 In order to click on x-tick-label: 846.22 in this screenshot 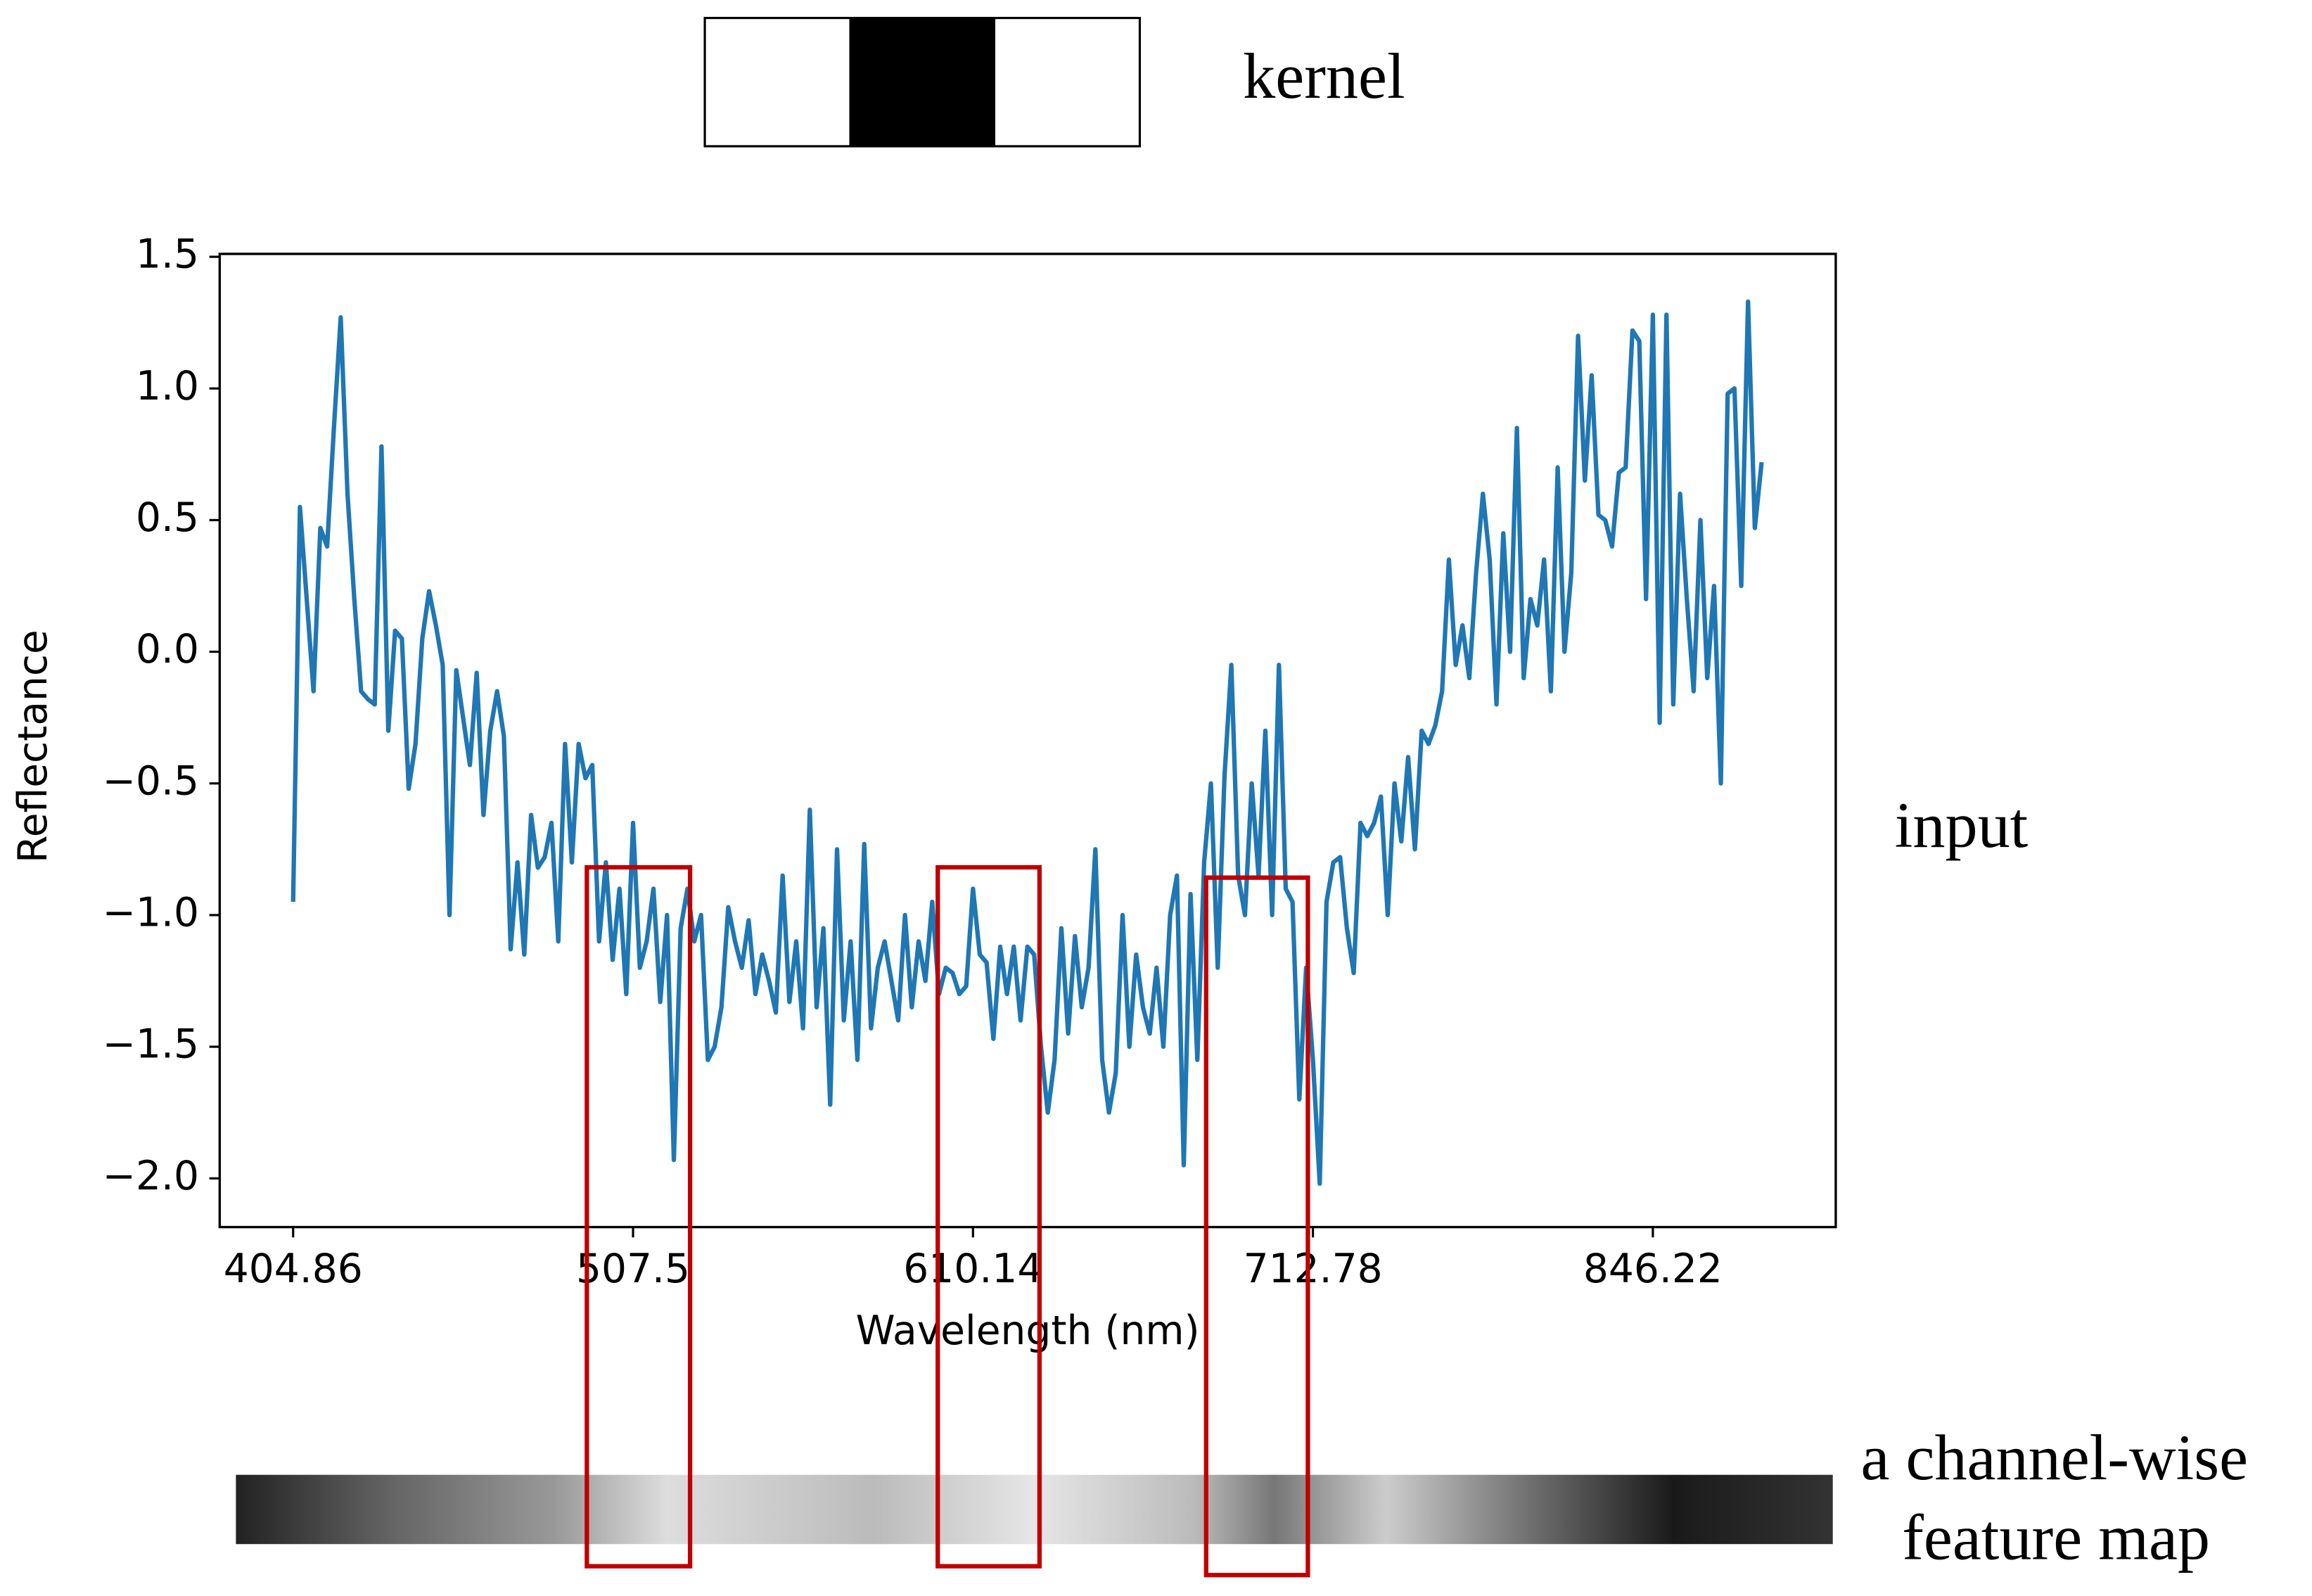, I will do `click(1653, 1269)`.